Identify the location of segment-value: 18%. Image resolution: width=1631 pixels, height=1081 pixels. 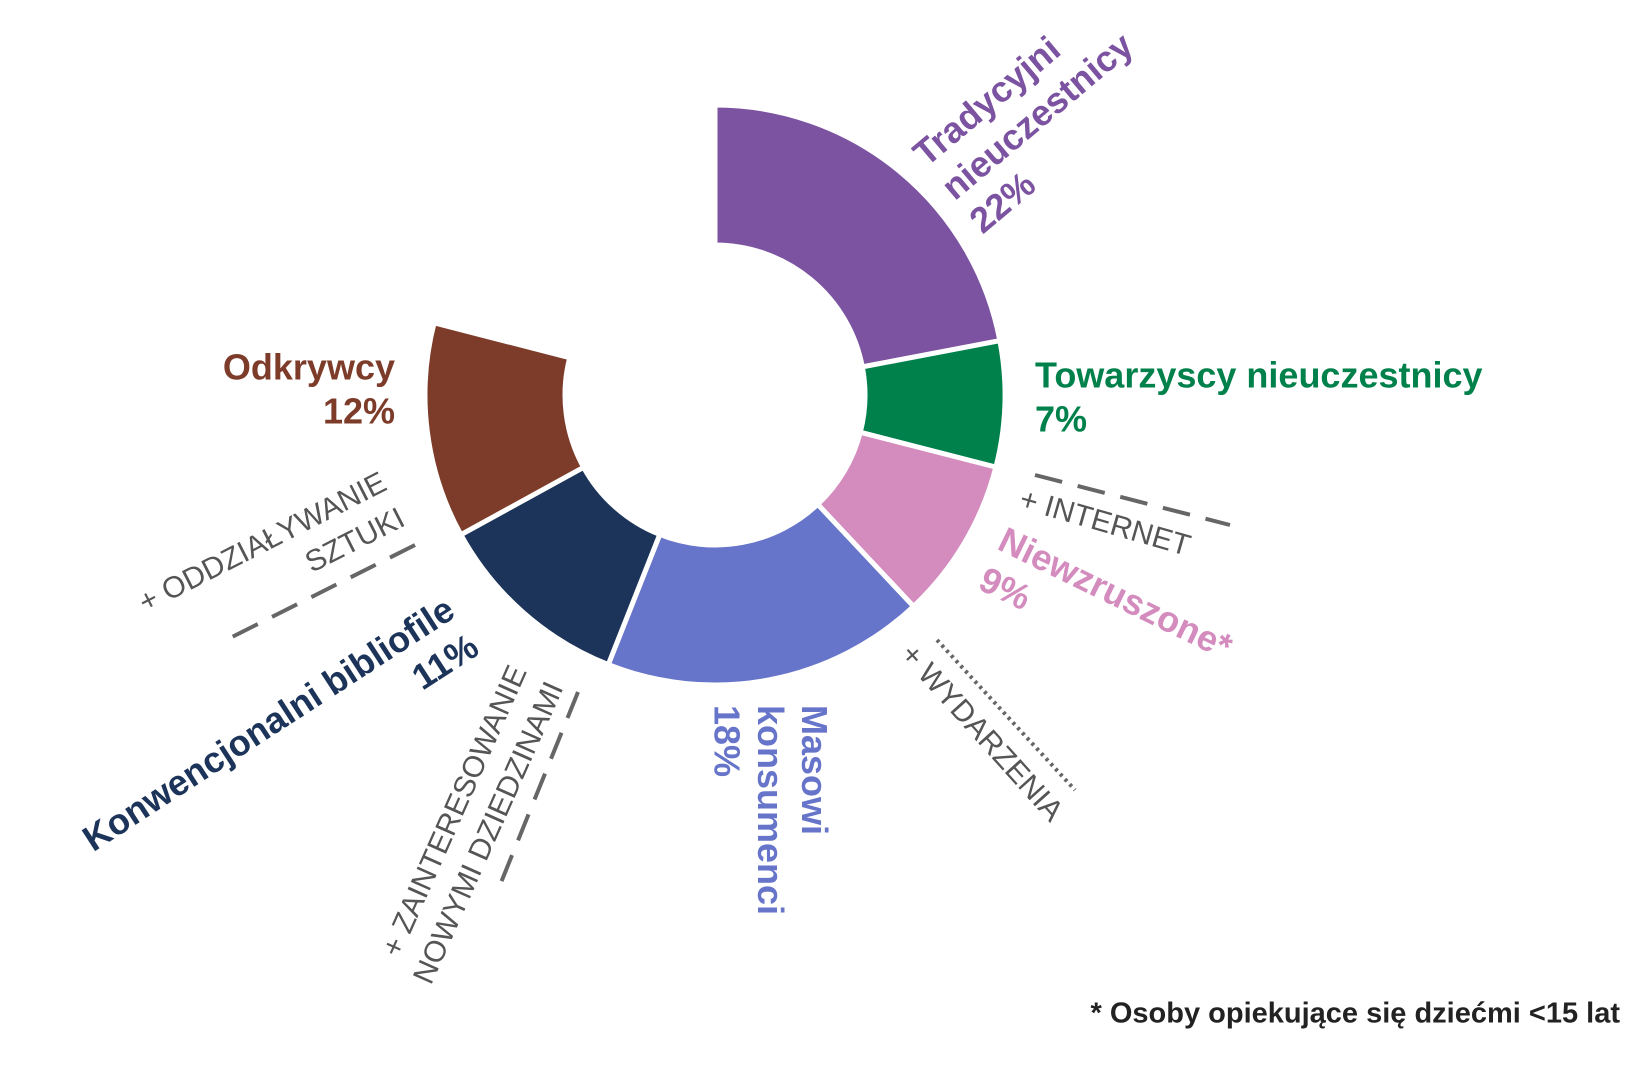
(726, 741).